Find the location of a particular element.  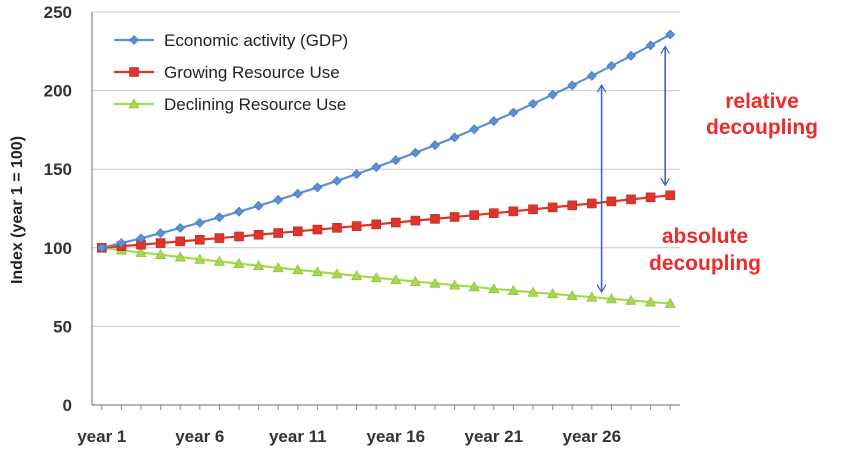

y-tick-250: 250 is located at coordinates (58, 12).